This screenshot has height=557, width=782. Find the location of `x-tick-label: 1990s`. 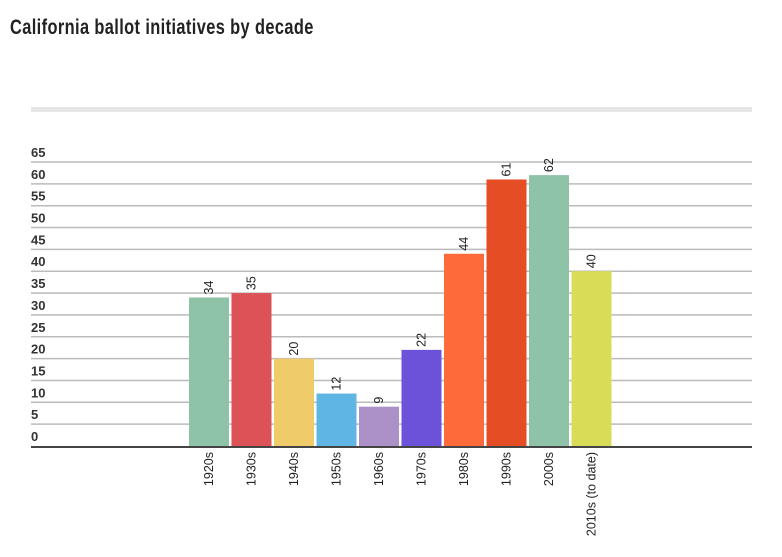

x-tick-label: 1990s is located at coordinates (507, 469).